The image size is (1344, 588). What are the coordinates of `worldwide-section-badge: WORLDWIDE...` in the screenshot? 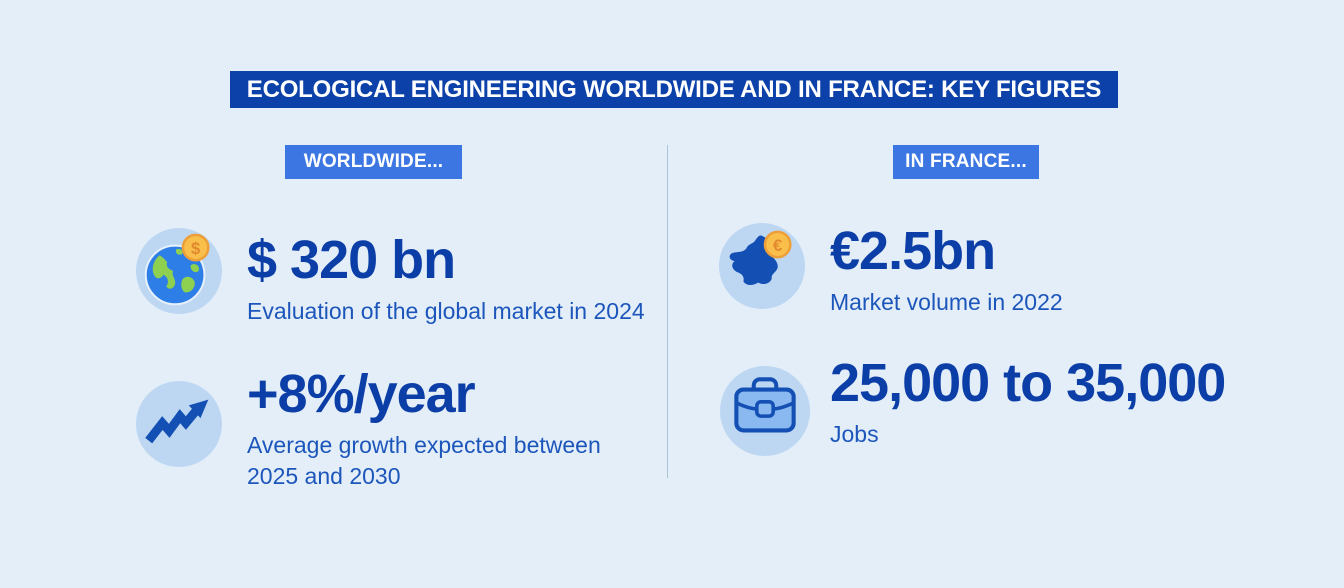 It's located at (373, 162).